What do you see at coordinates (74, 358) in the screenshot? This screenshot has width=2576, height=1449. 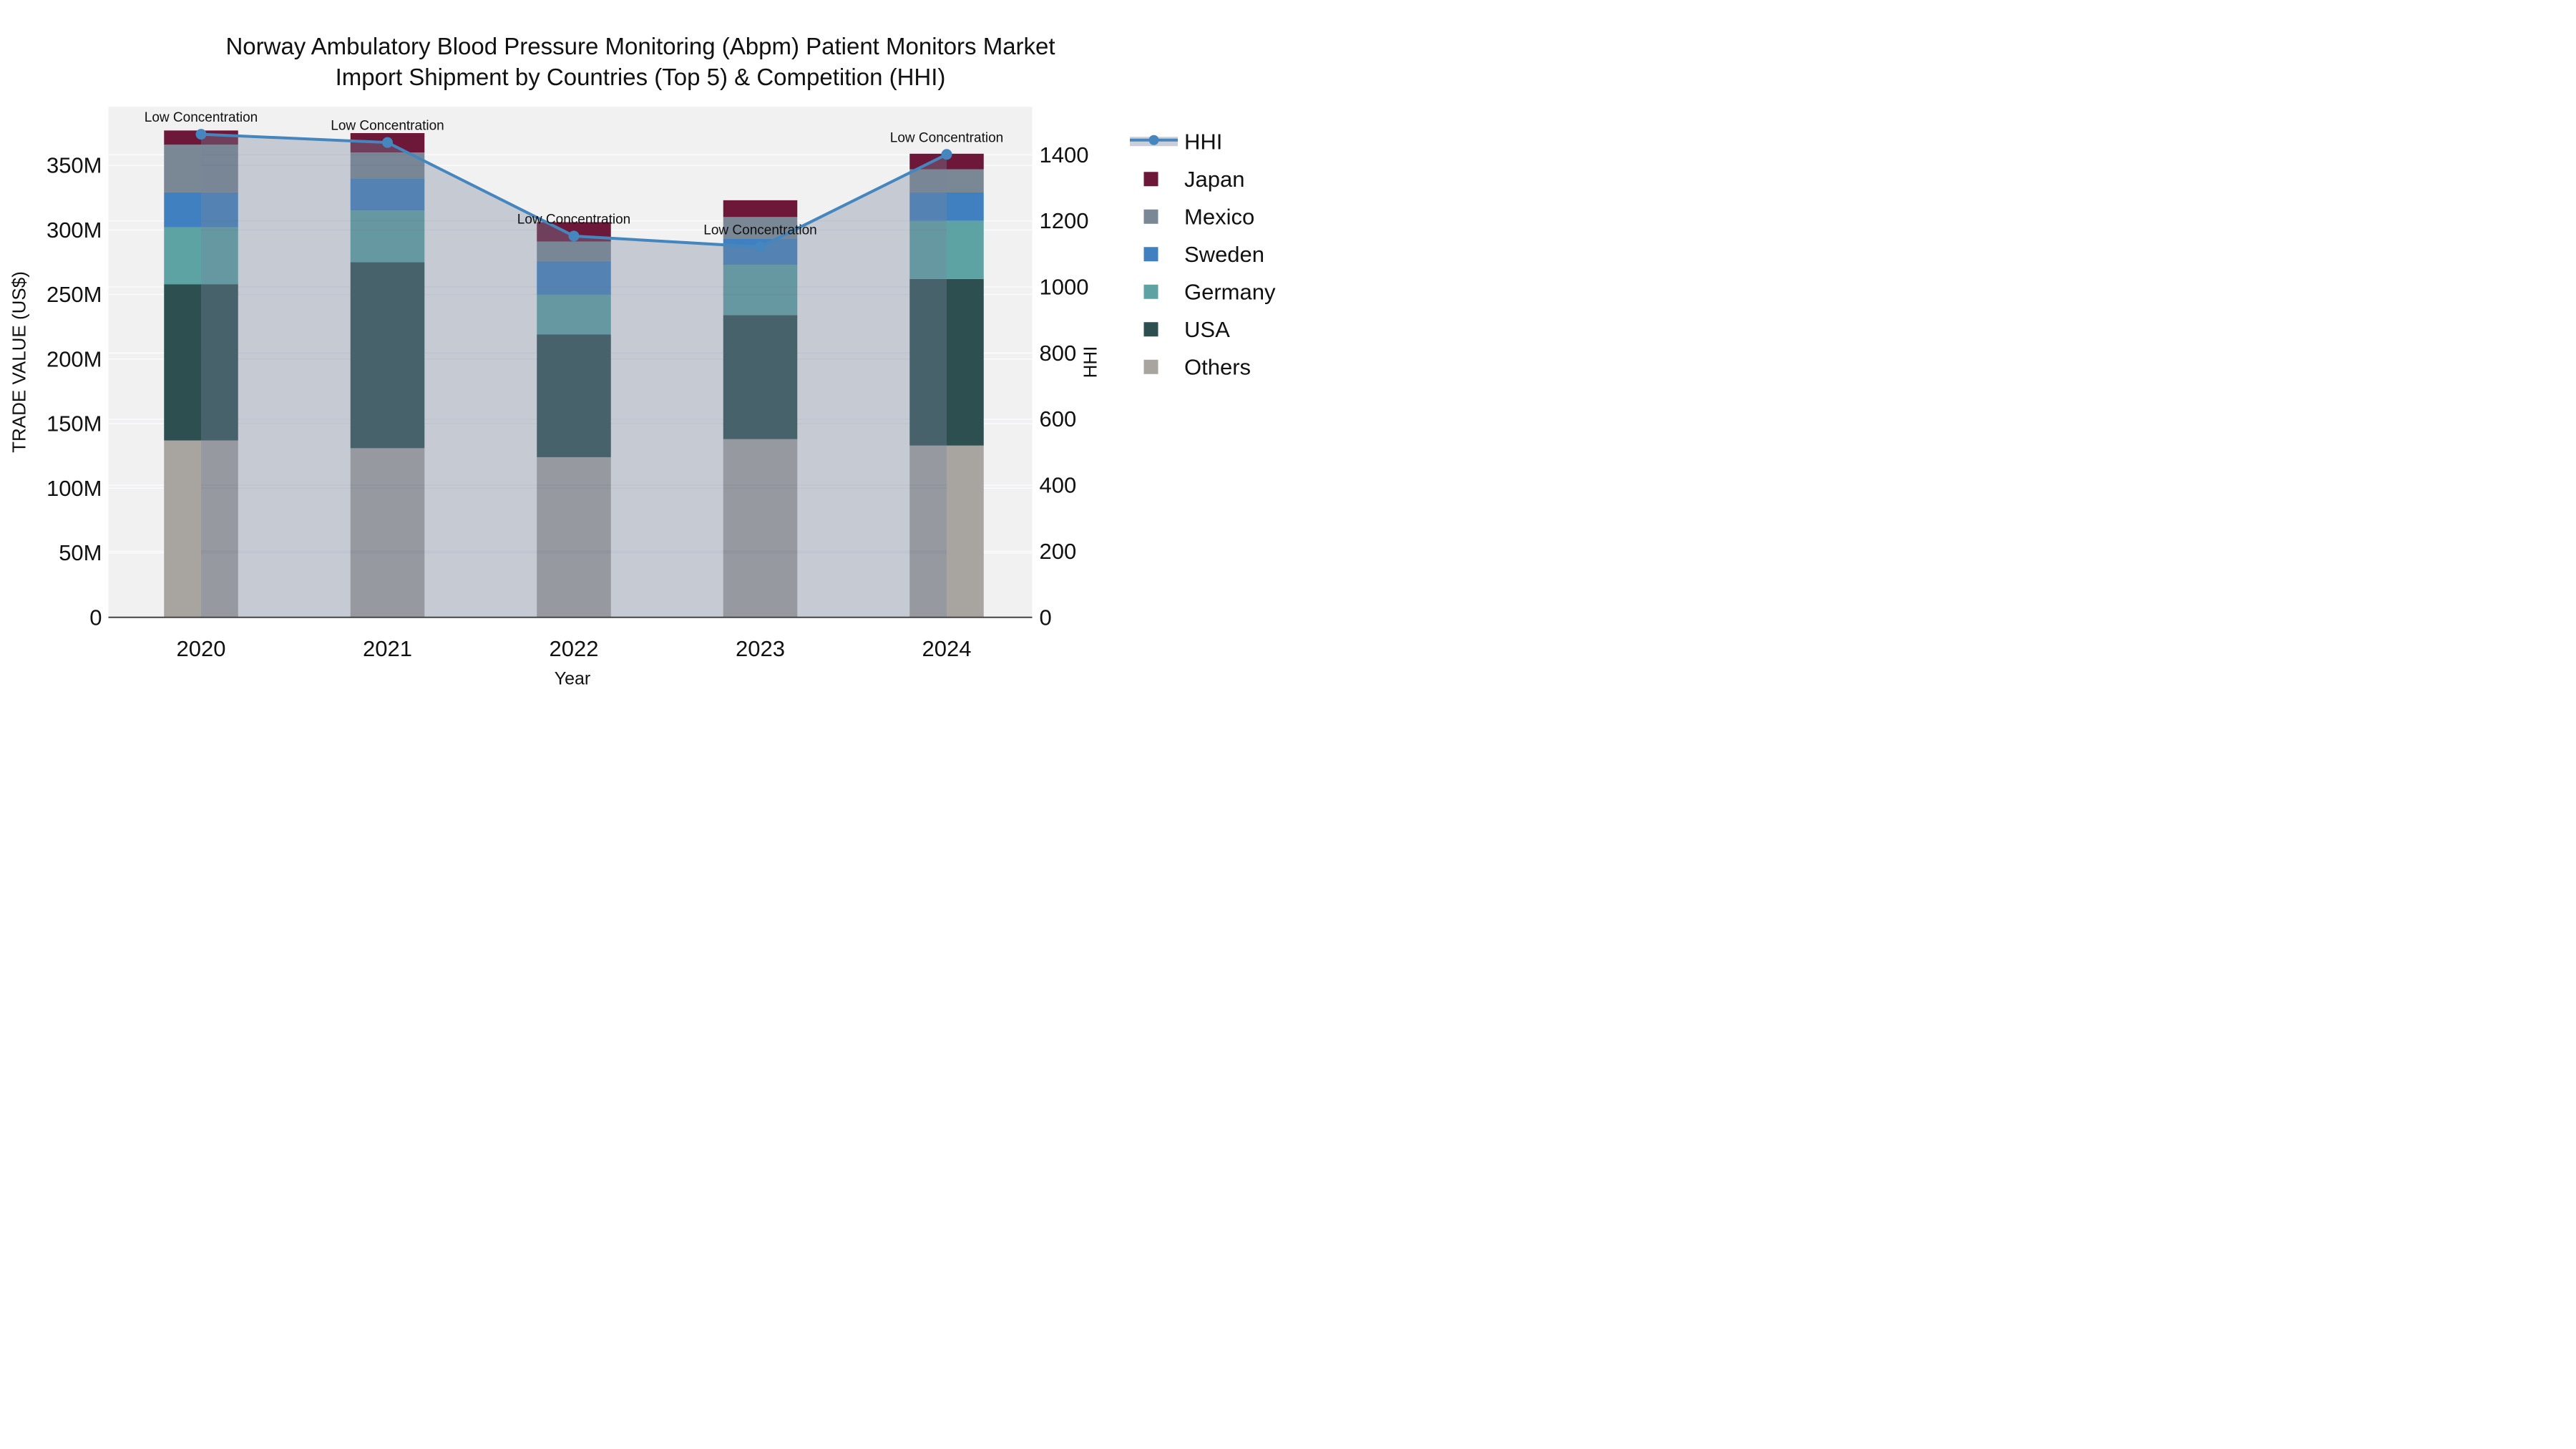 I see `y-left-tick: 200M` at bounding box center [74, 358].